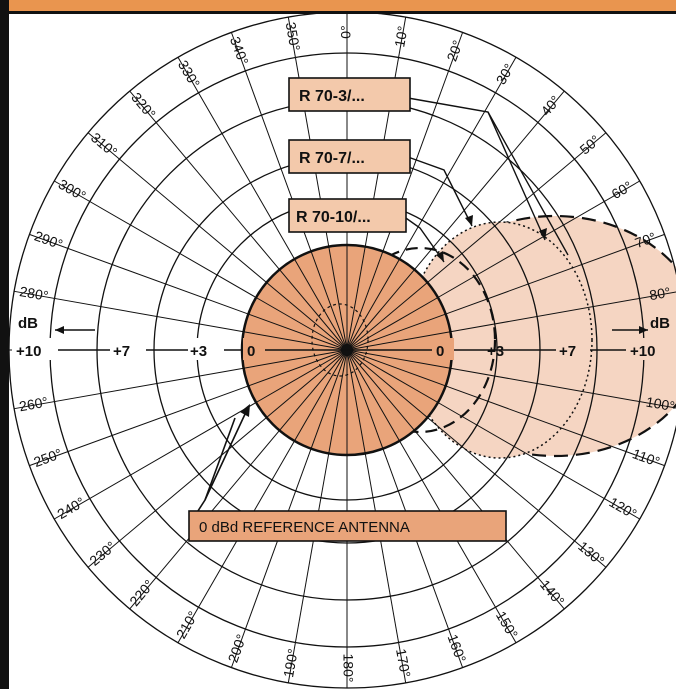  What do you see at coordinates (121, 351) in the screenshot?
I see `scale-left-7: +7` at bounding box center [121, 351].